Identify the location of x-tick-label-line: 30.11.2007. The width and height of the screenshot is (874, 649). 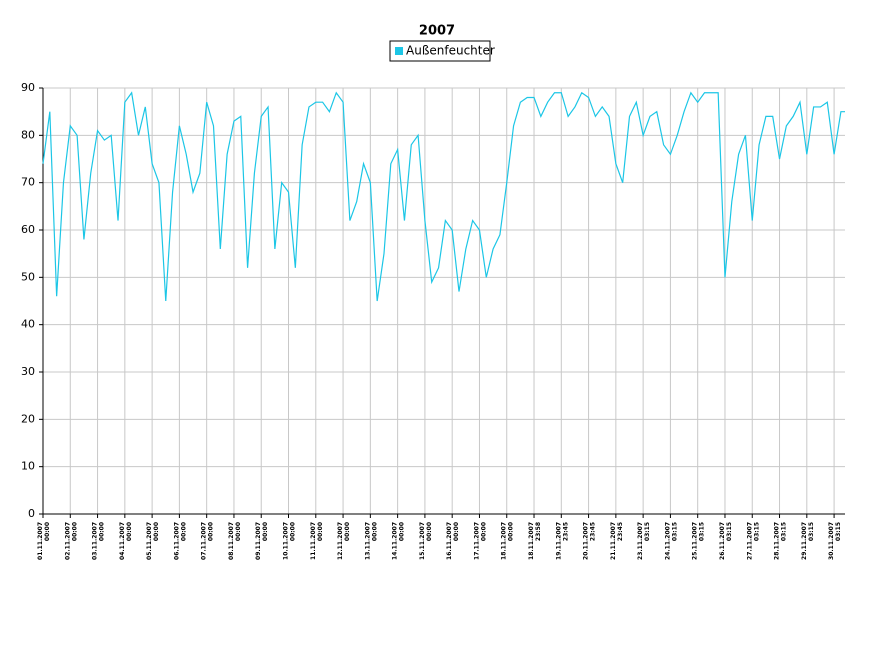
(831, 541).